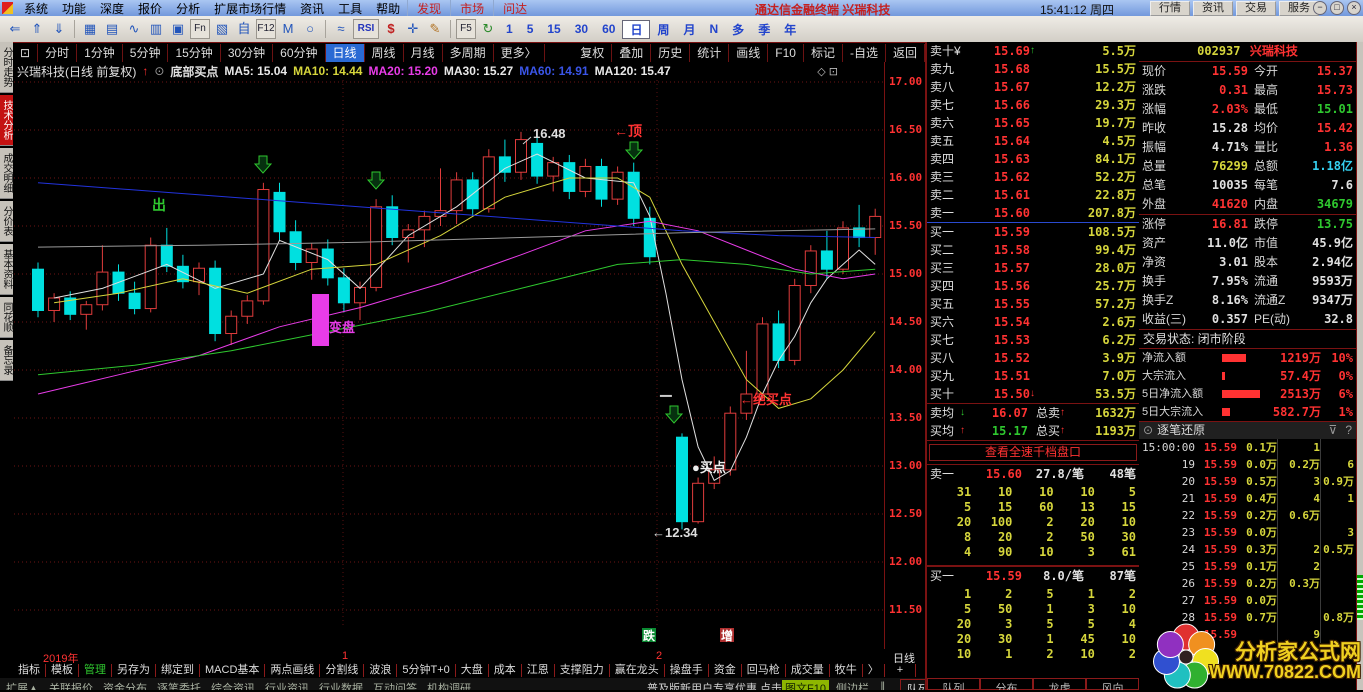 The image size is (1363, 692). What do you see at coordinates (1033, 358) in the screenshot?
I see `order-row: 买八 15.52 3.9万` at bounding box center [1033, 358].